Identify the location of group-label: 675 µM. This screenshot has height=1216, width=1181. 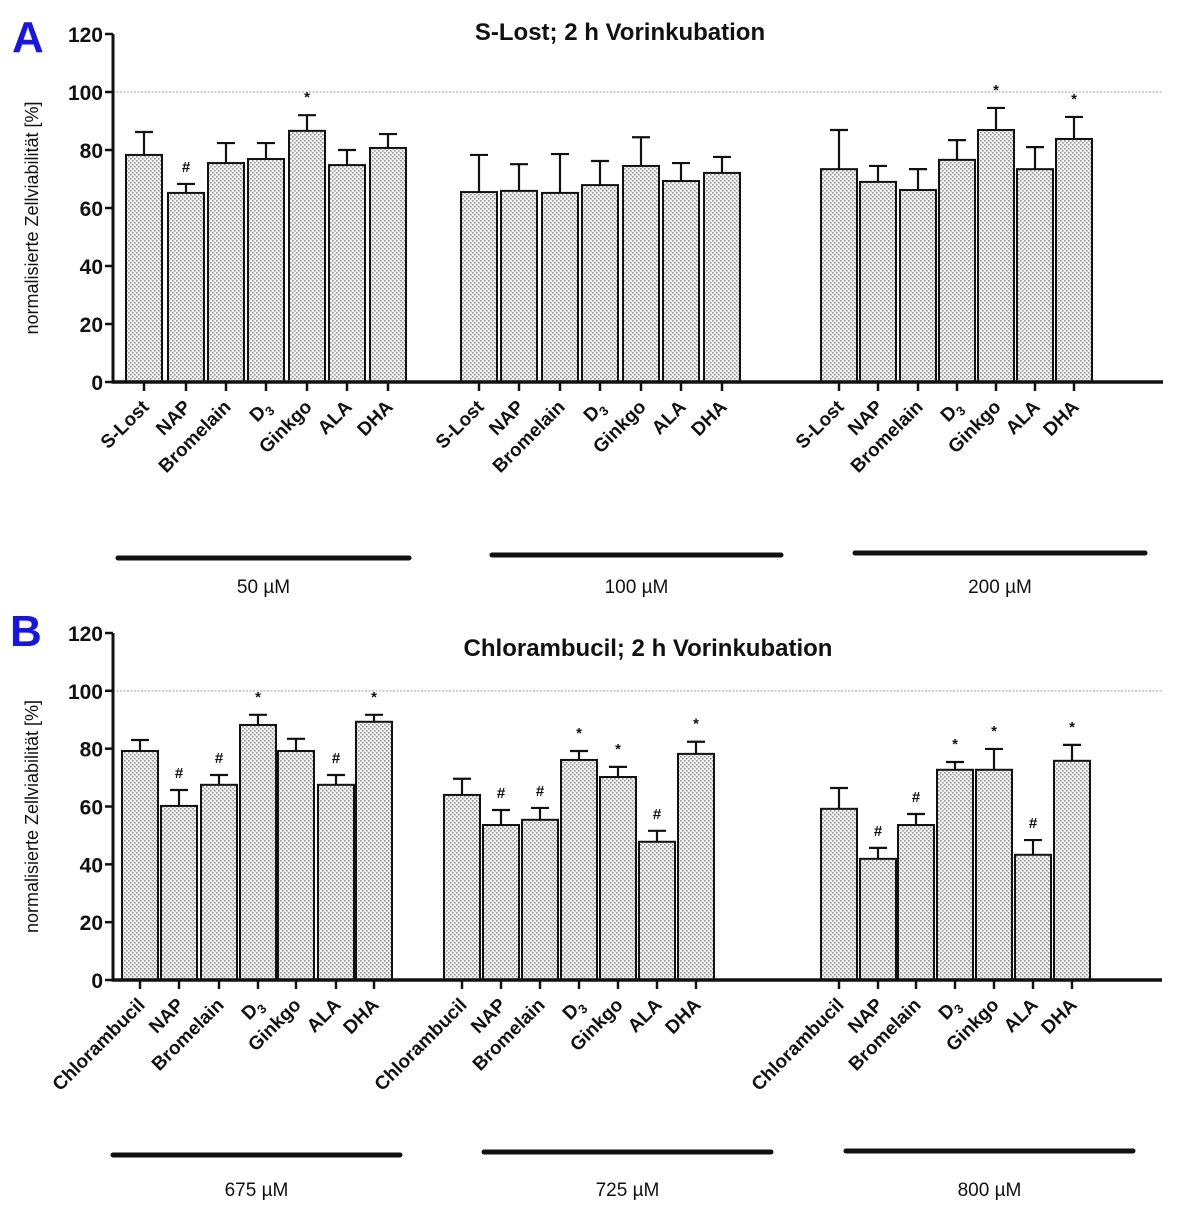
(257, 1190).